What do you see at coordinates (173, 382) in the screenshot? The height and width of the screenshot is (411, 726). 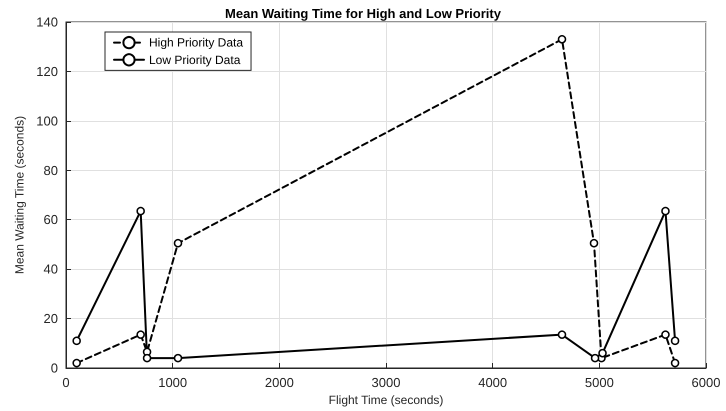 I see `x-tick-label: 1000` at bounding box center [173, 382].